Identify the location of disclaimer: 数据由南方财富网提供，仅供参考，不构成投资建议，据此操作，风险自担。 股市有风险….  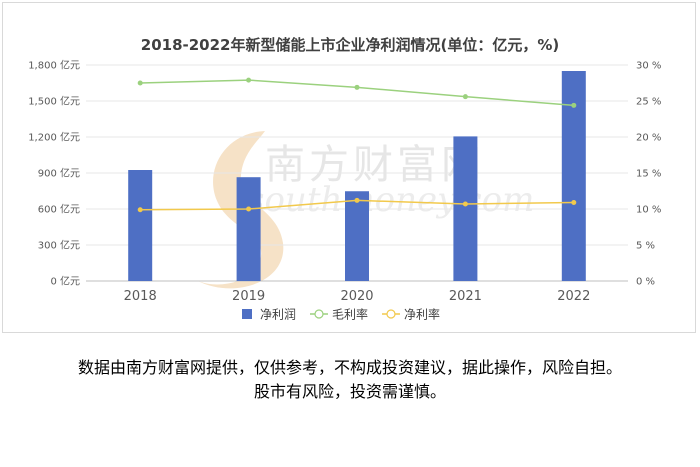
(350, 380).